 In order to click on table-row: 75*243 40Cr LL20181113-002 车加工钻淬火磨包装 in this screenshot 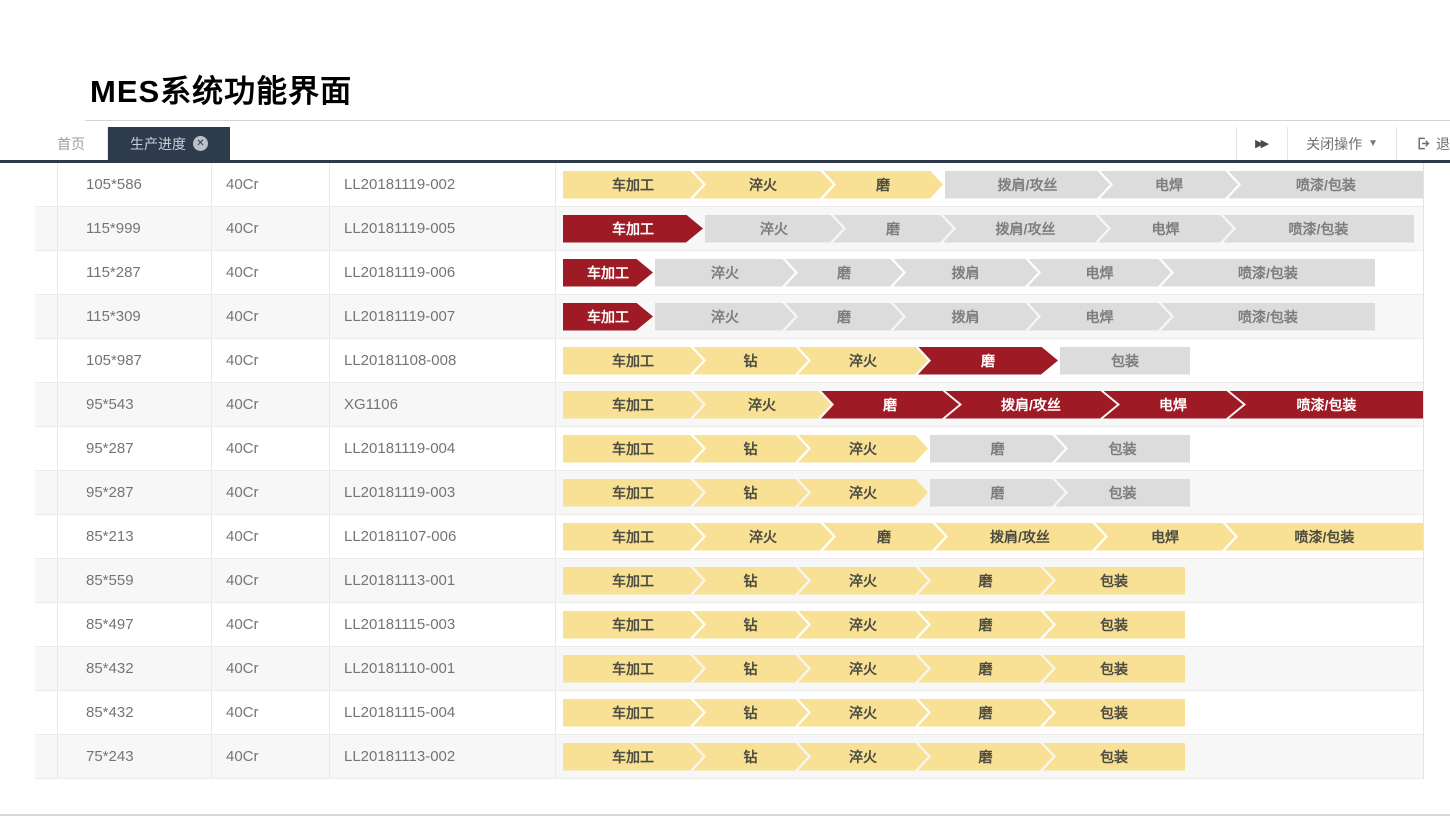, I will do `click(729, 757)`.